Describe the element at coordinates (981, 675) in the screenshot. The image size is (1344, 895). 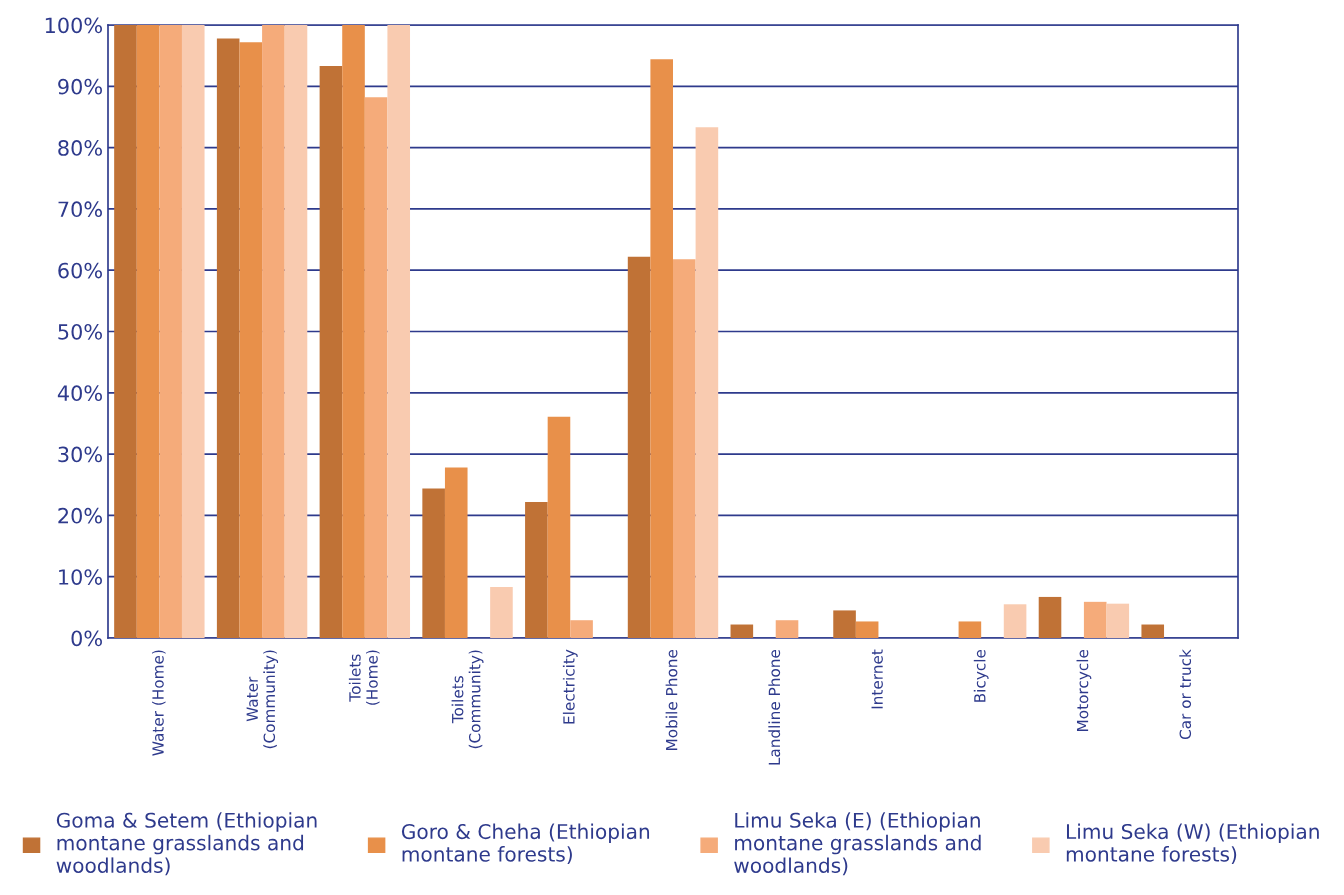
I see `x-tick-label: Bicycle` at that location.